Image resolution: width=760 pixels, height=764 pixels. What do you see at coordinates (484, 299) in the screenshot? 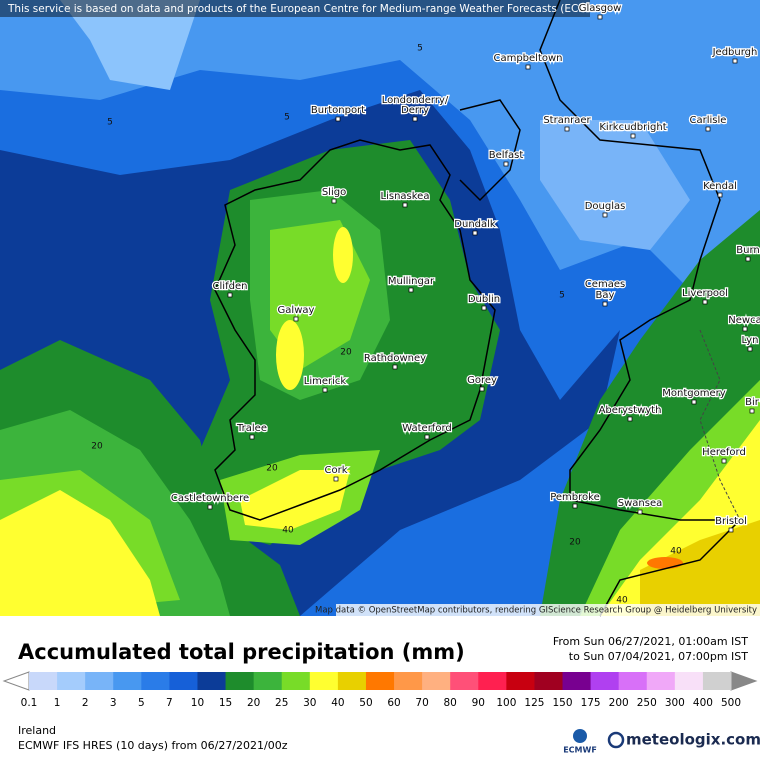
I see `city-label: Dublin` at bounding box center [484, 299].